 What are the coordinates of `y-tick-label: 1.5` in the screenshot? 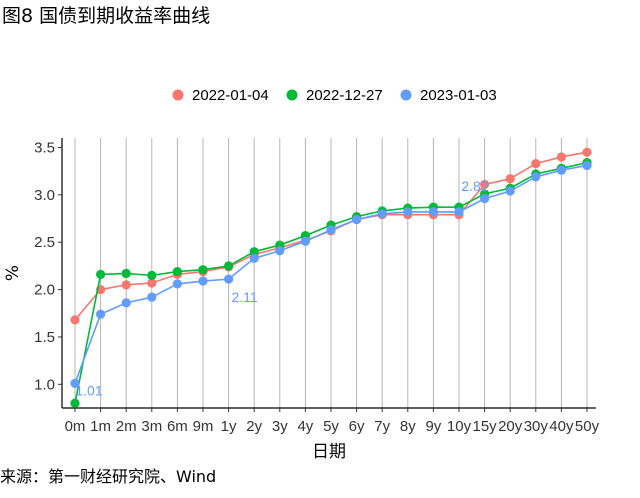 It's located at (44, 337).